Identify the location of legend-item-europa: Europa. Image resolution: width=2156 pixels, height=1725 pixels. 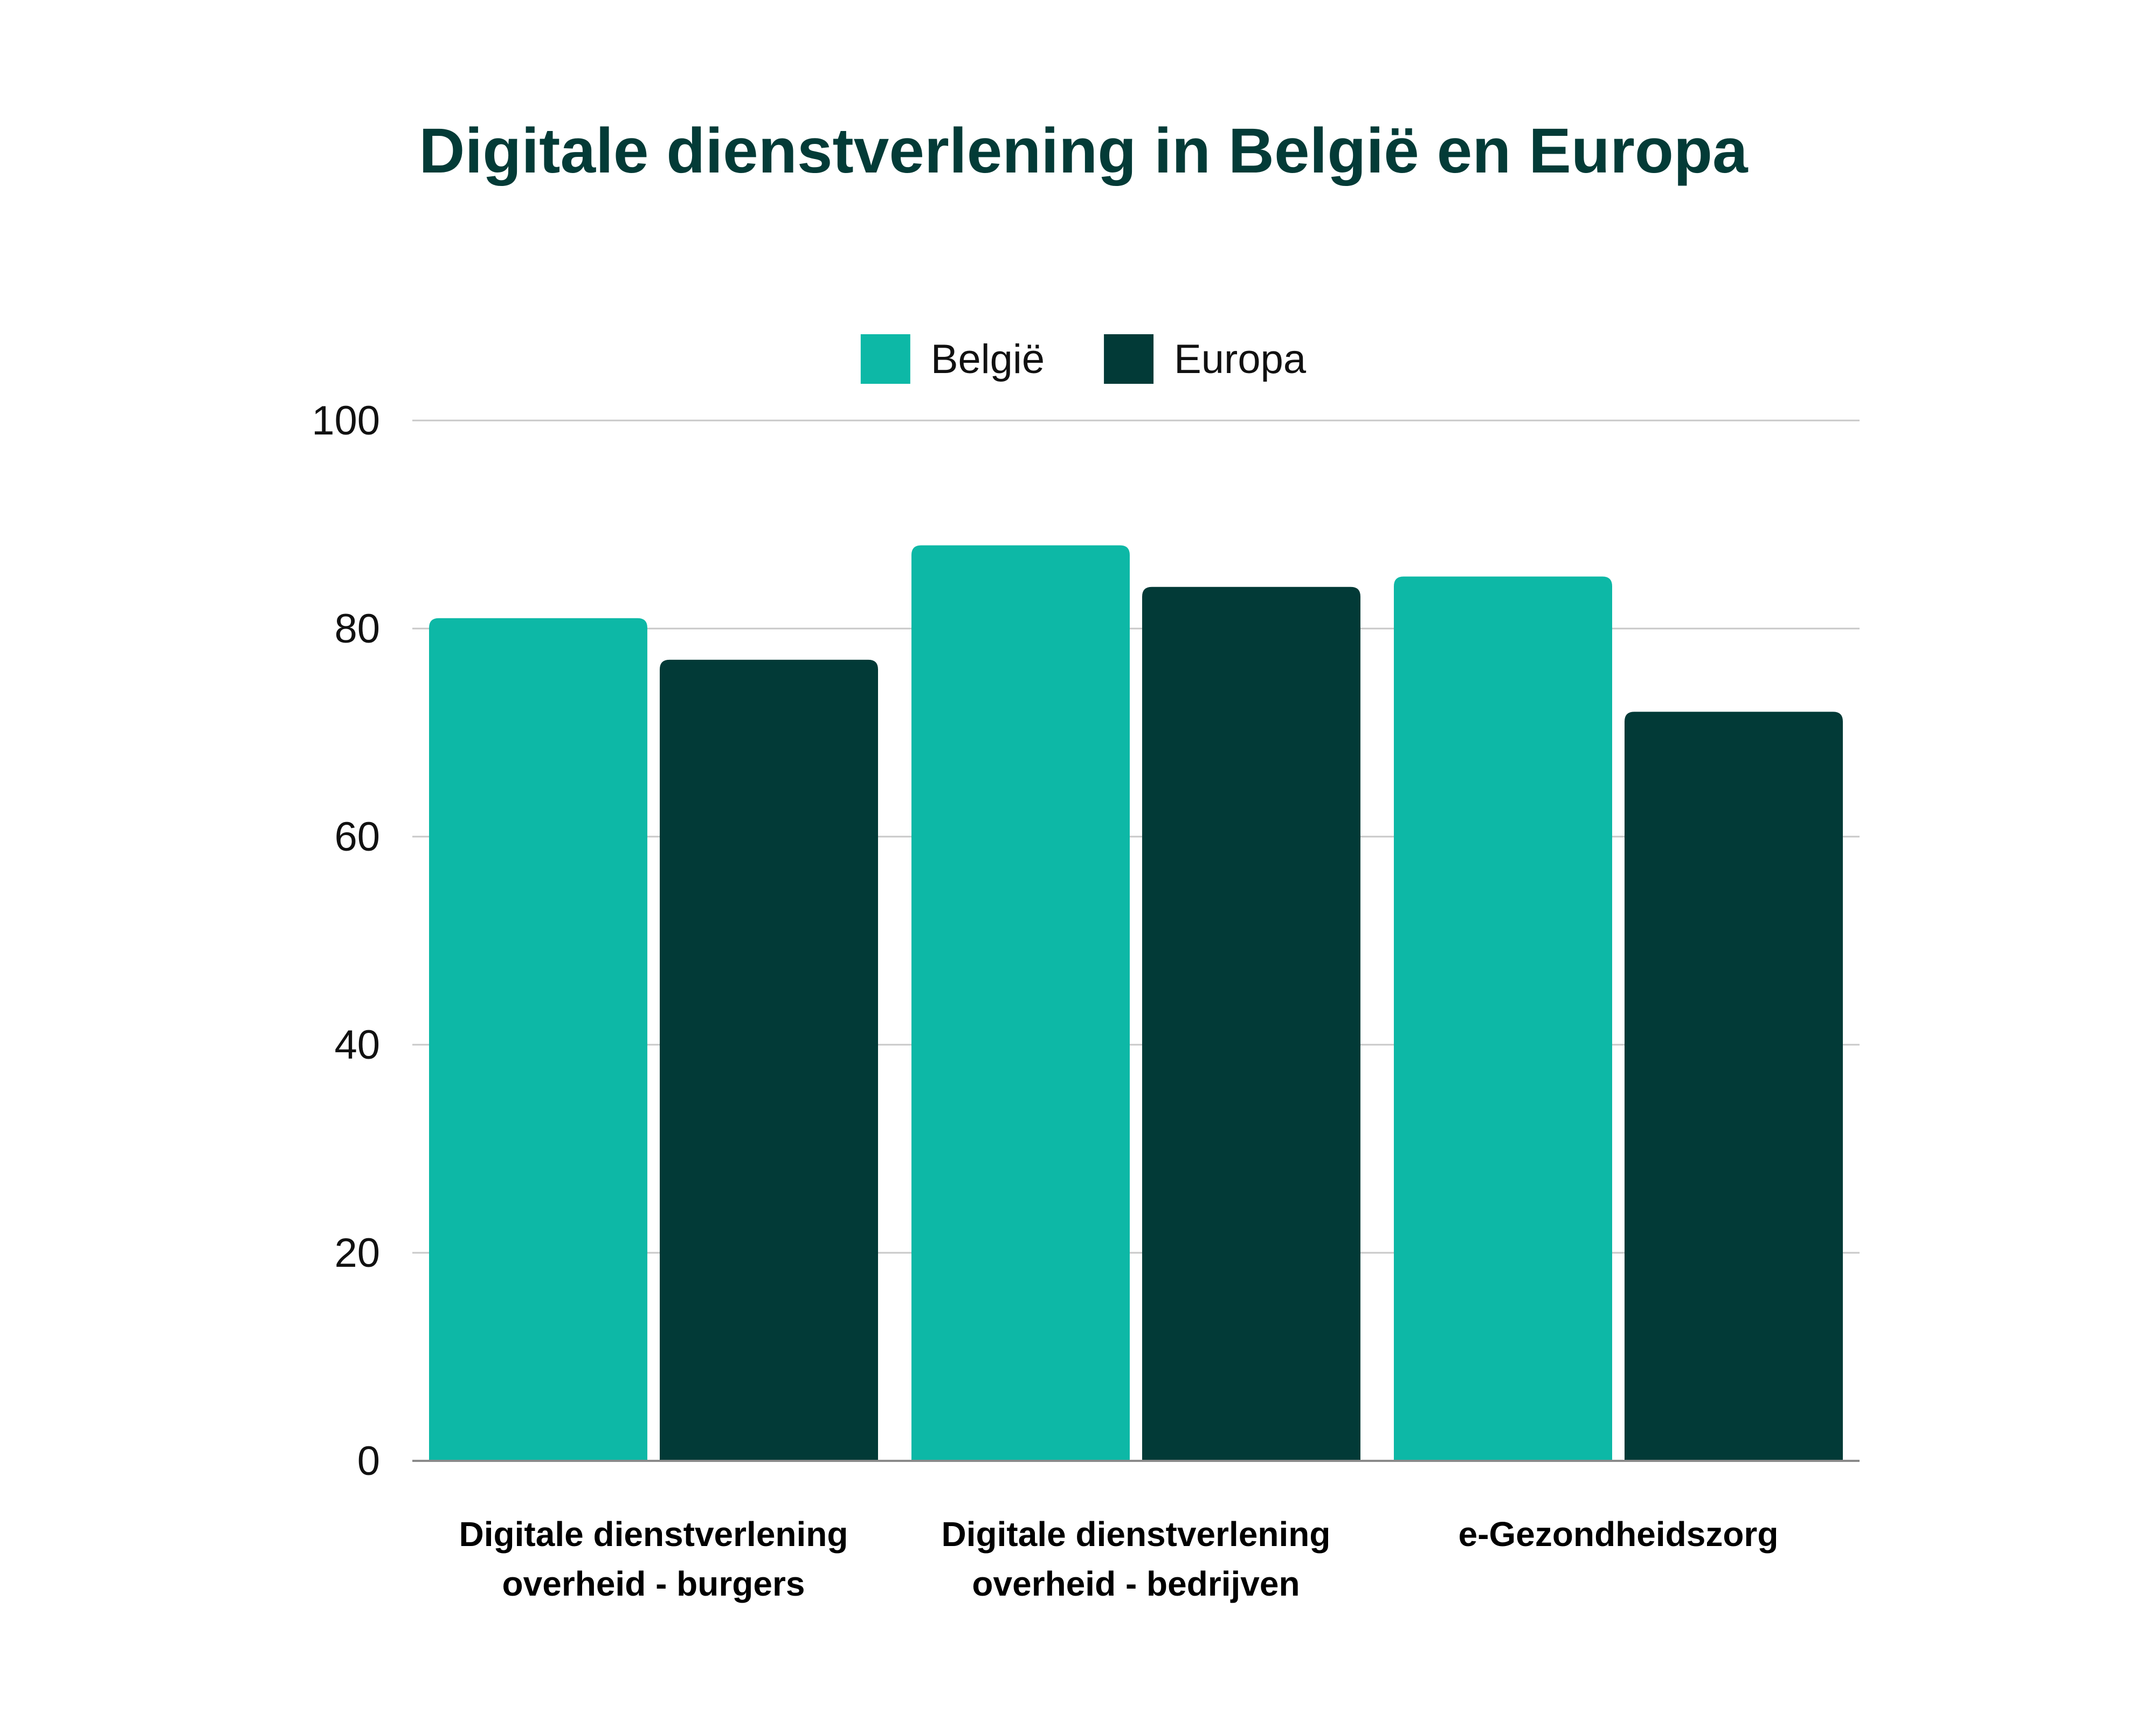
(1205, 359).